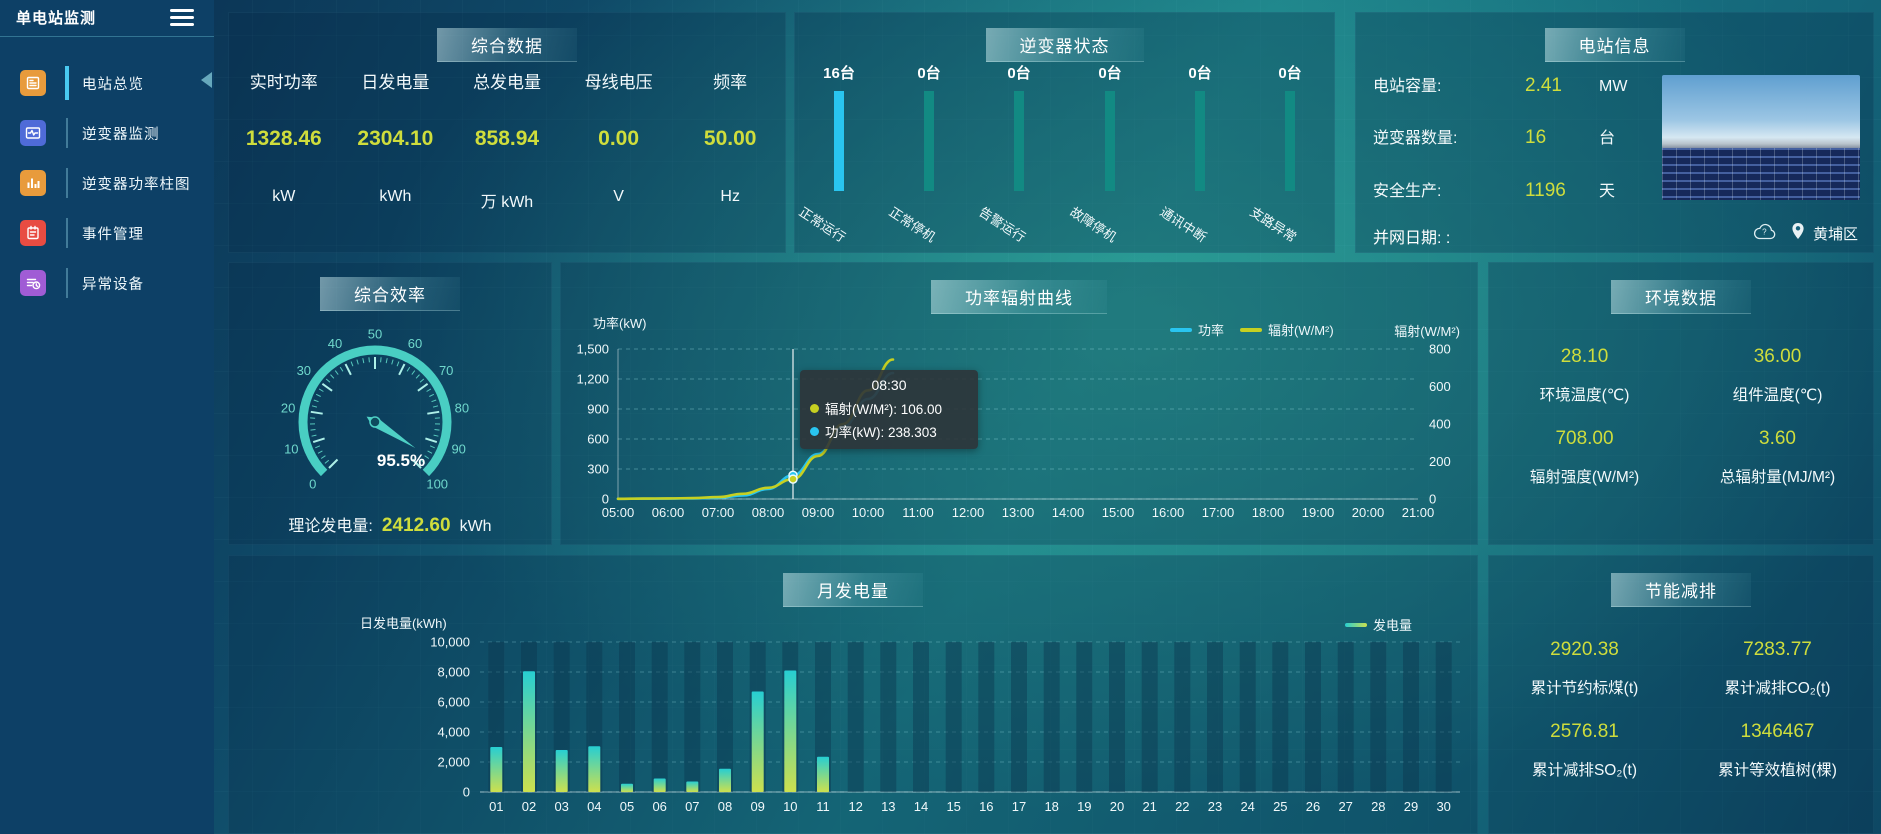  What do you see at coordinates (1584, 770) in the screenshot?
I see `metric-label: 累计减排SO₂(t)` at bounding box center [1584, 770].